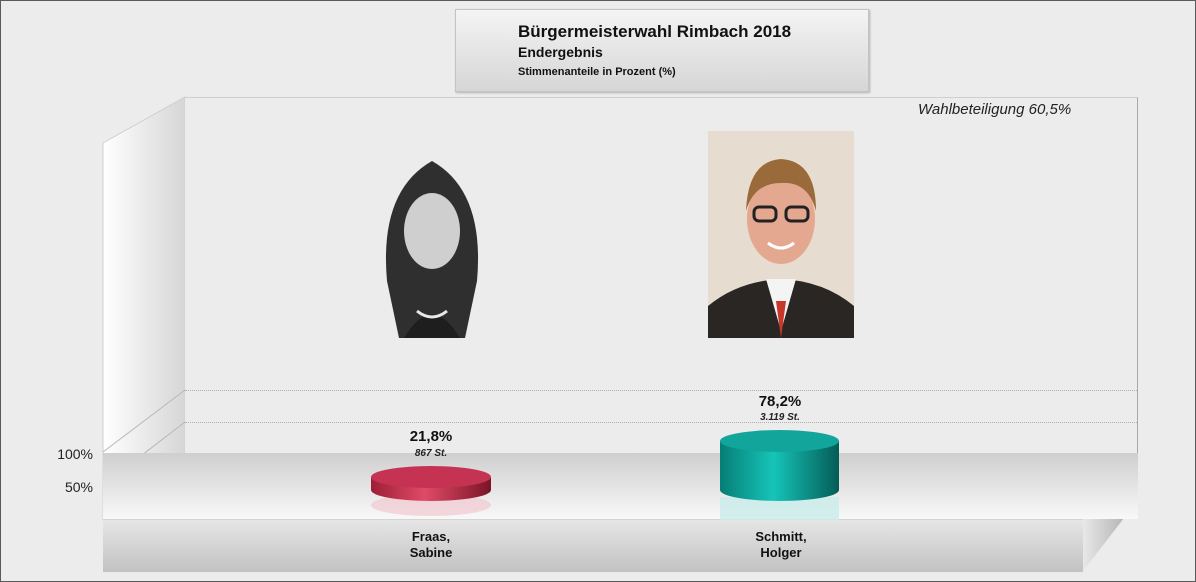  What do you see at coordinates (995, 109) in the screenshot?
I see `turnout-annotation: Wahlbeteiligung 60,5%` at bounding box center [995, 109].